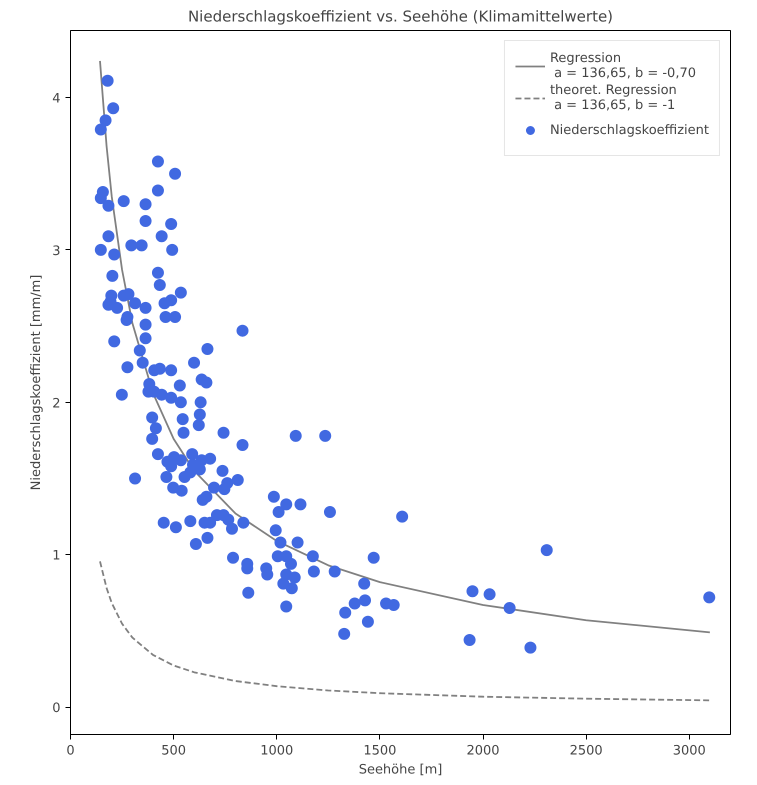 This screenshot has height=785, width=757. What do you see at coordinates (56, 99) in the screenshot?
I see `y-tick-label: 4` at bounding box center [56, 99].